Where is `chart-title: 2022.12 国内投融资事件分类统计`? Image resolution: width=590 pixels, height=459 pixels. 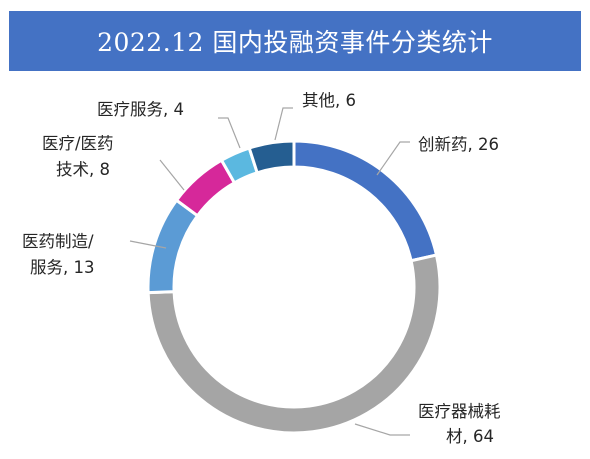
chart-title: 2022.12 国内投融资事件分类统计 is located at coordinates (295, 42).